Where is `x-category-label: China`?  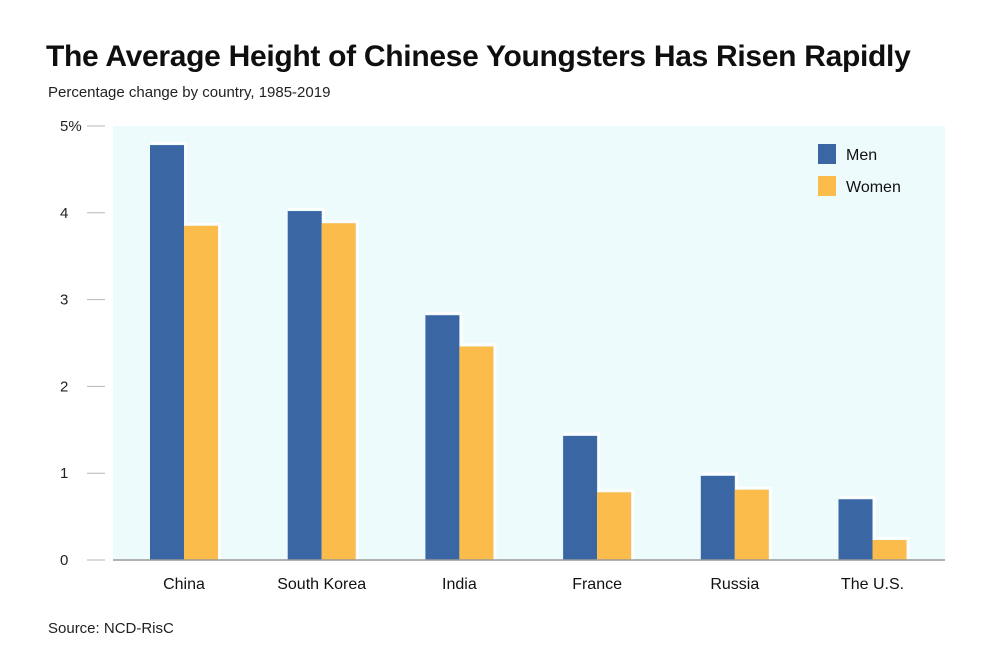 x-category-label: China is located at coordinates (184, 584).